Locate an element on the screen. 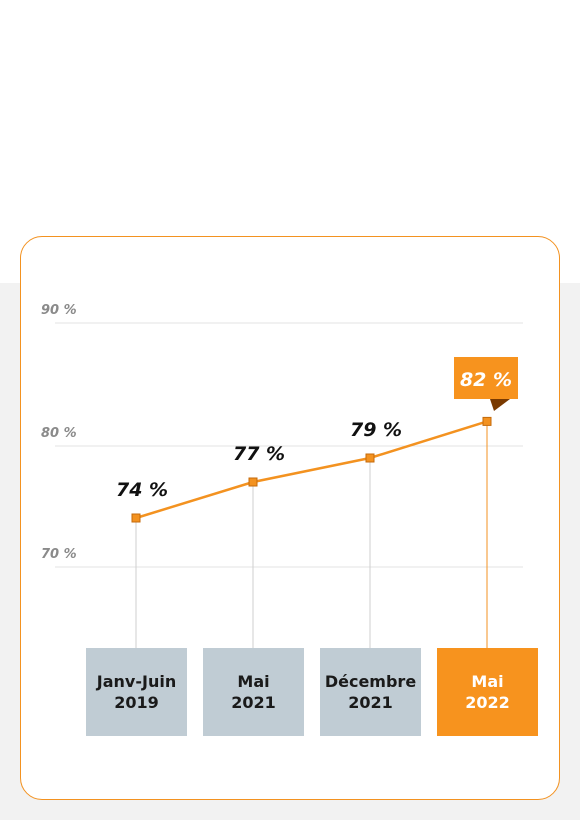 The height and width of the screenshot is (820, 580). category-label: Mai 2021 is located at coordinates (253, 692).